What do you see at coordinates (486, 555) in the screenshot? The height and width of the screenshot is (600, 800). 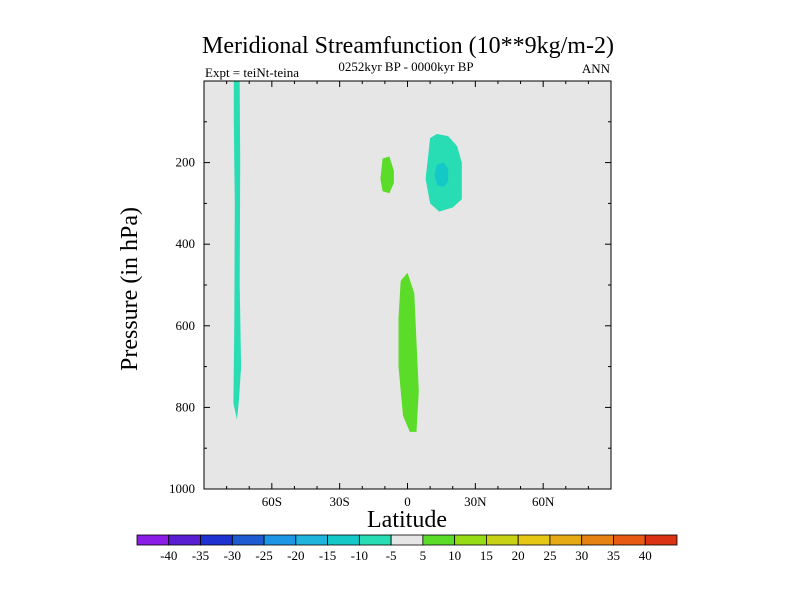 I see `colorbar-label: 15` at bounding box center [486, 555].